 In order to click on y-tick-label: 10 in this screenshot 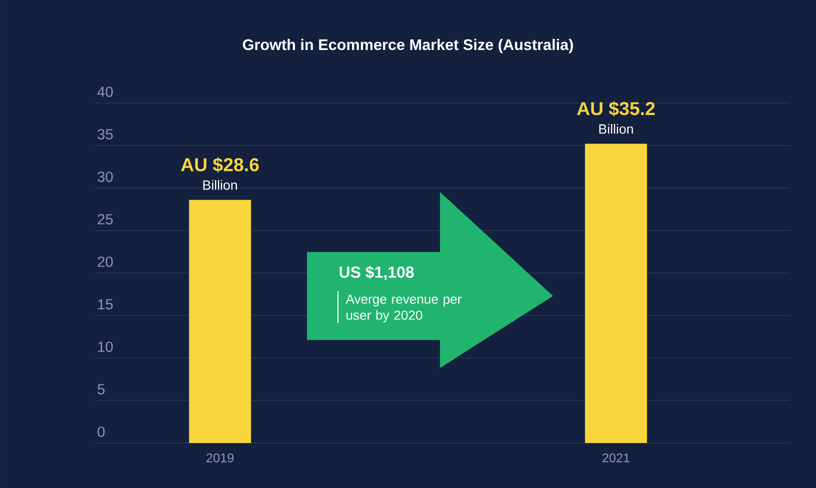, I will do `click(105, 347)`.